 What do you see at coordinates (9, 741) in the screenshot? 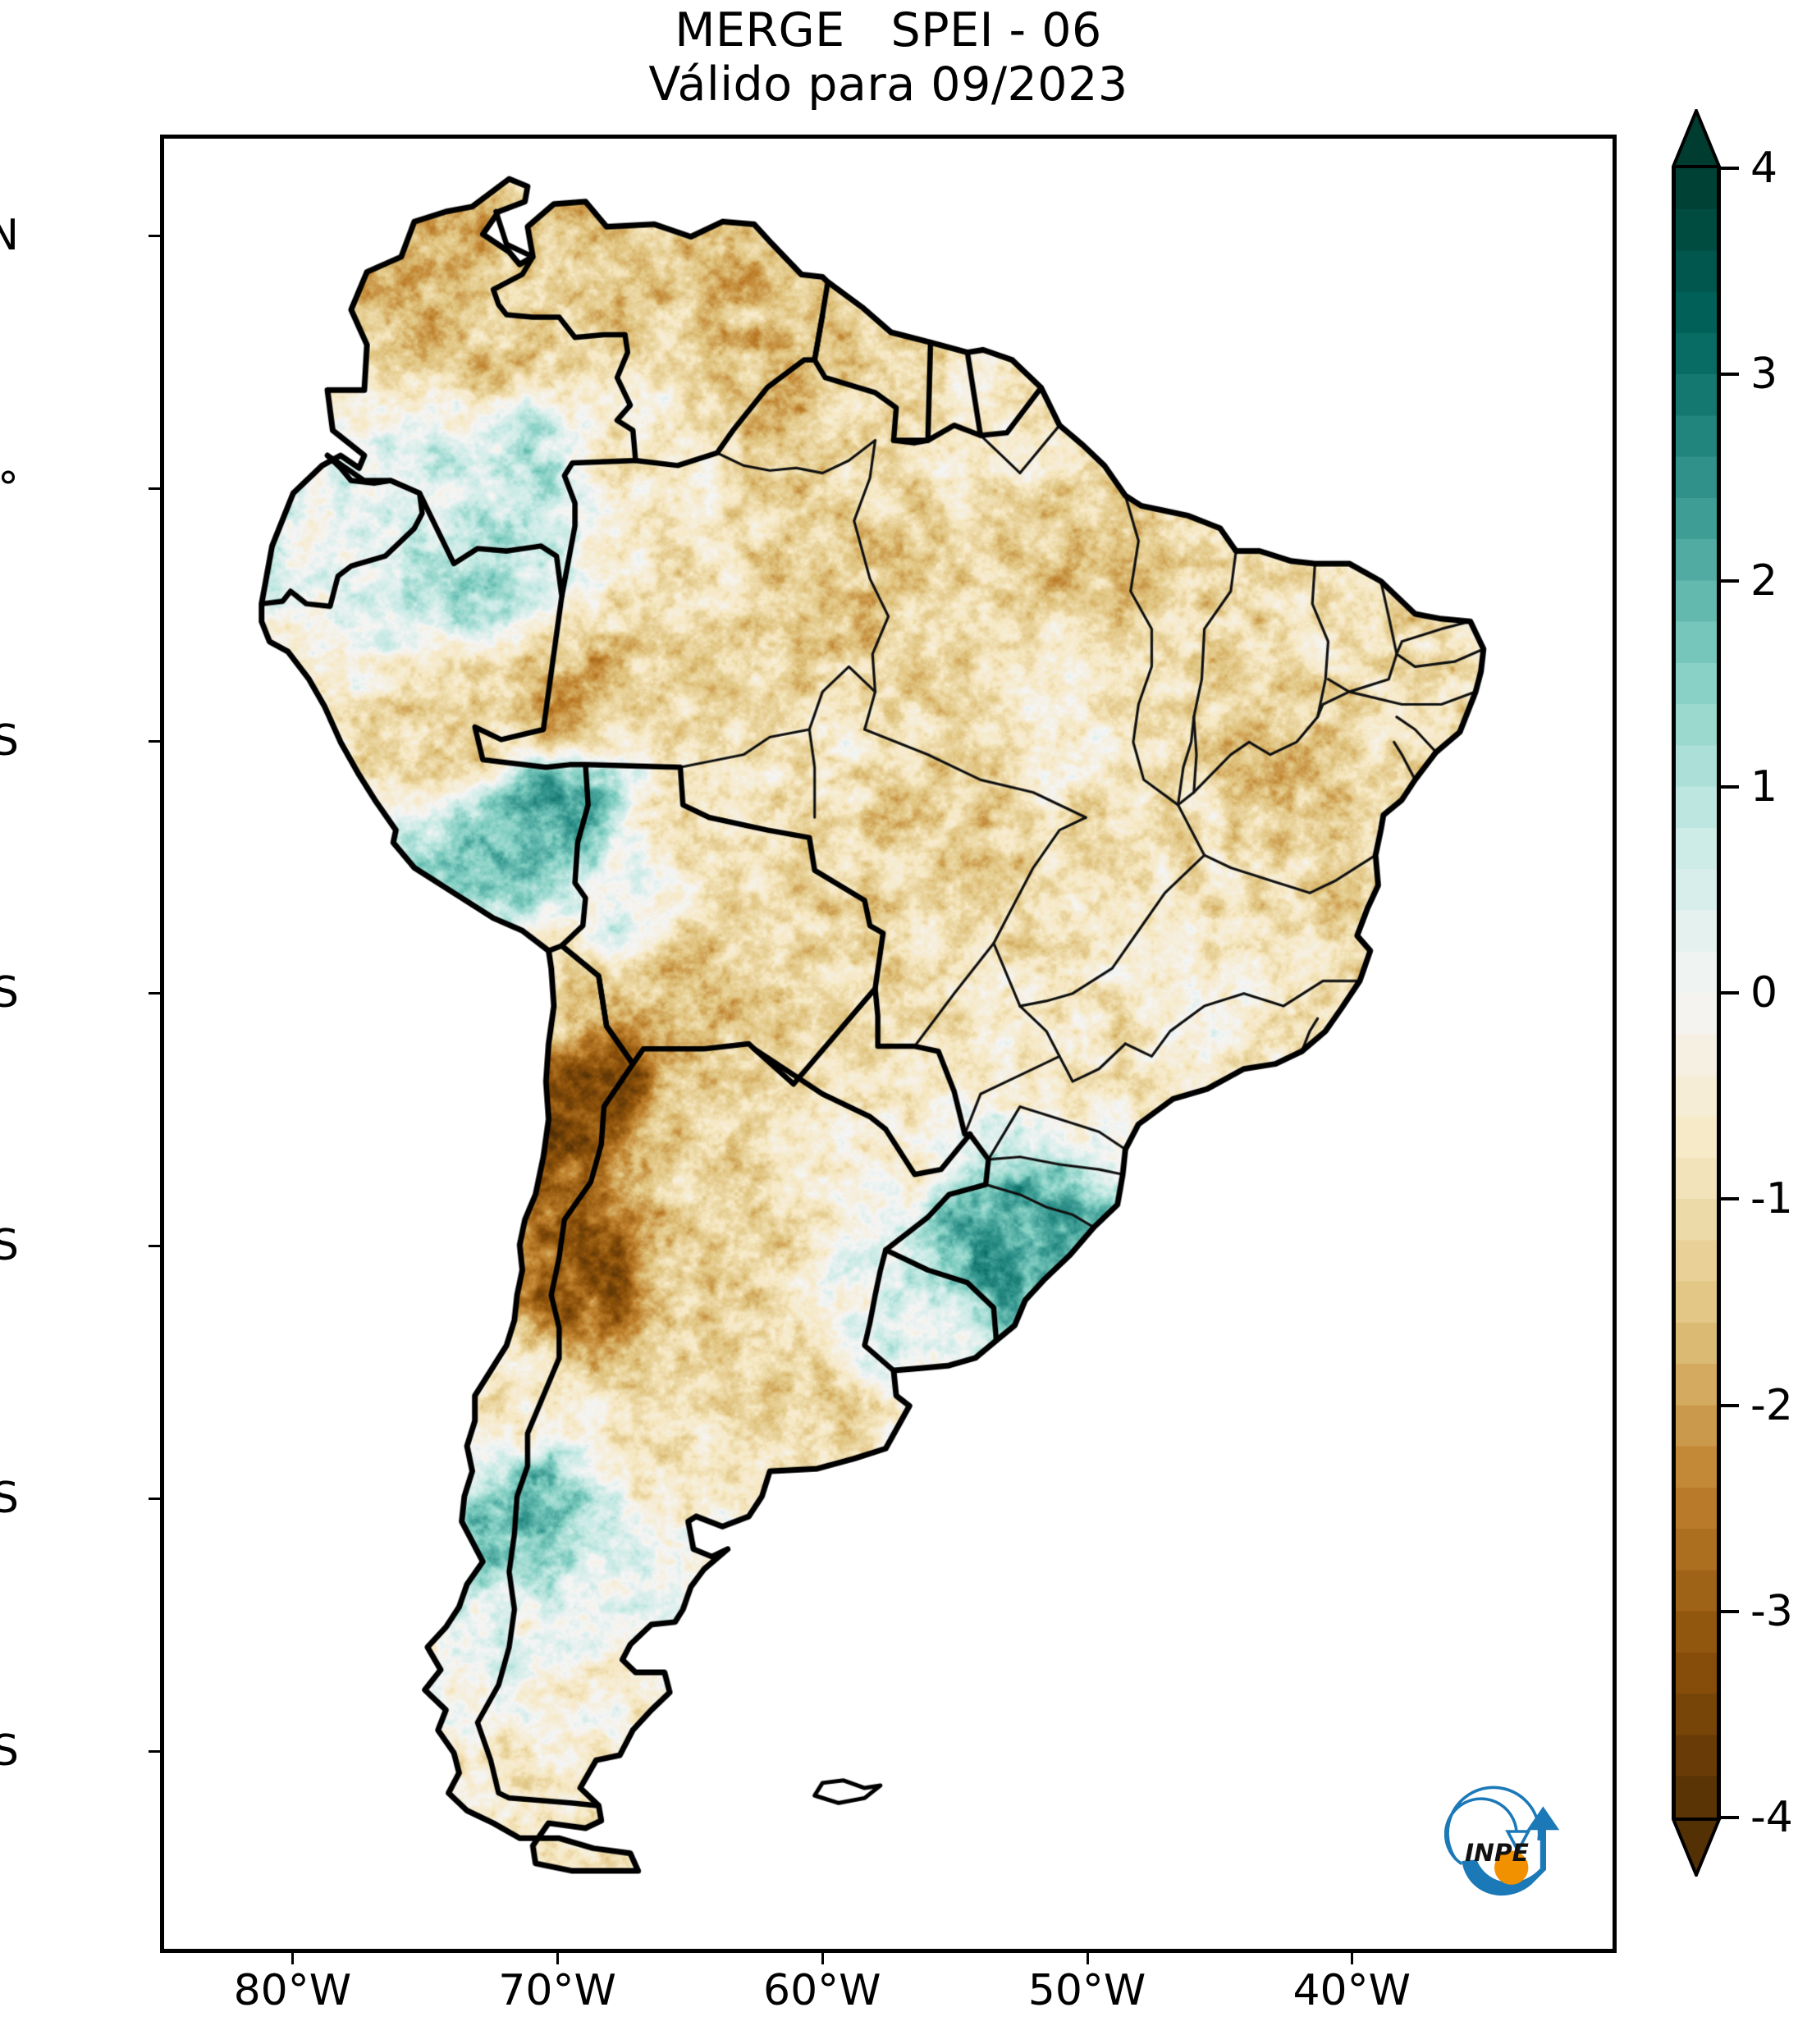
I see `y-tick-10°S: 10°S` at bounding box center [9, 741].